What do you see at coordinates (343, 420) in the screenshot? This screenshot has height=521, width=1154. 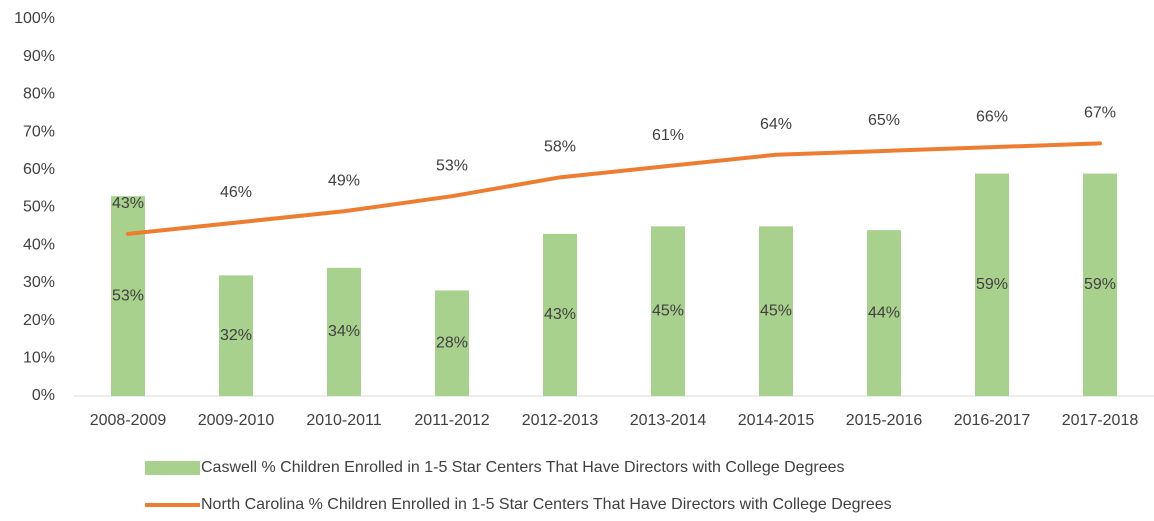 I see `x-tick-label: 2010-2011` at bounding box center [343, 420].